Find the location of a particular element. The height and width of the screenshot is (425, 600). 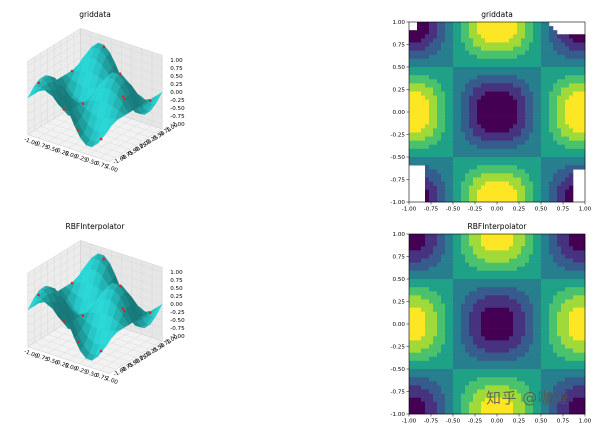

x-tick-label: -0.25 is located at coordinates (62, 364).